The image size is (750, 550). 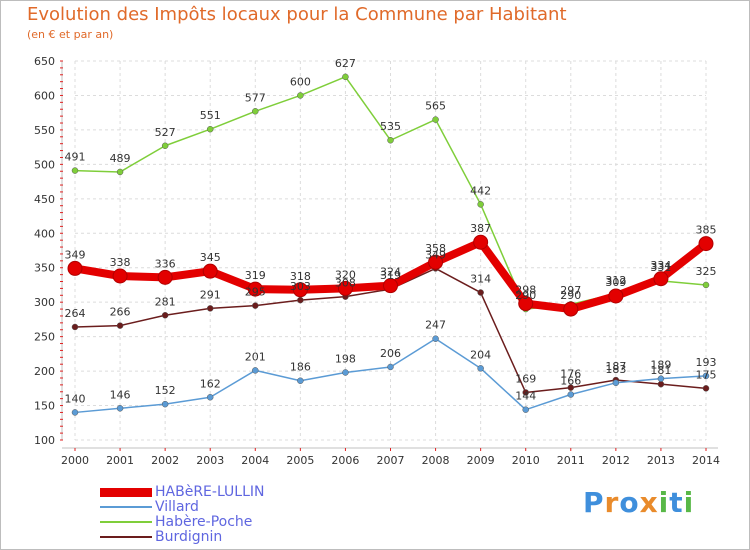 I want to click on data-label-3: 308, so click(x=345, y=283).